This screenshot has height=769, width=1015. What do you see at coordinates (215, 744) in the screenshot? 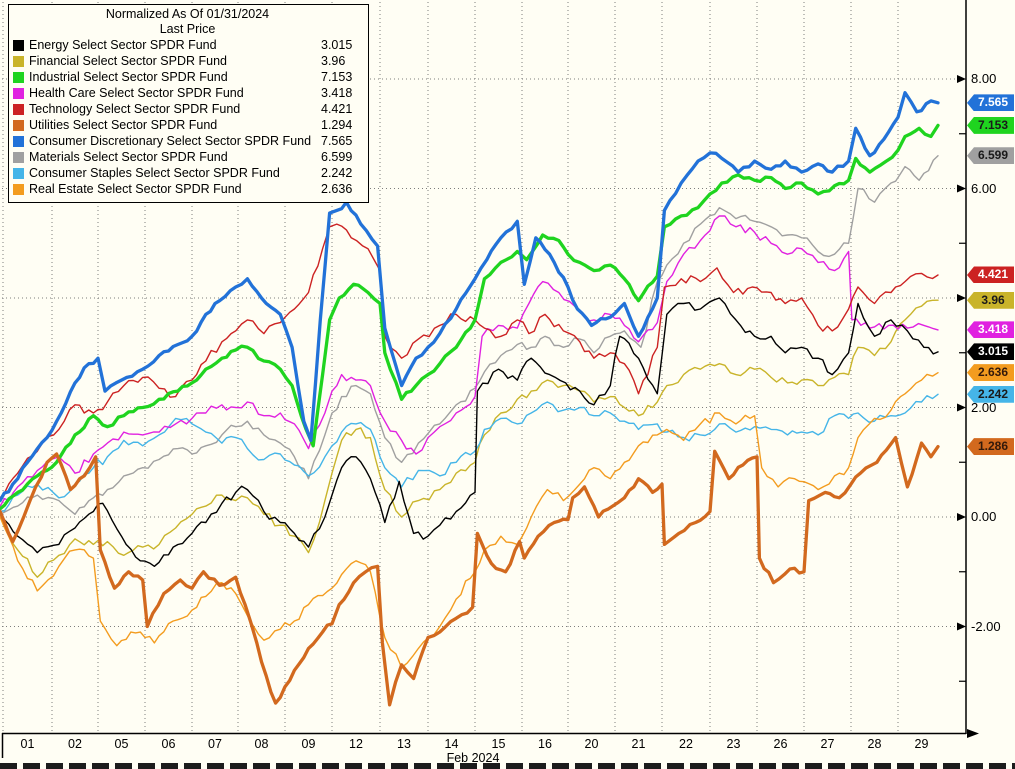
I see `x-axis-day-label: 07` at bounding box center [215, 744].